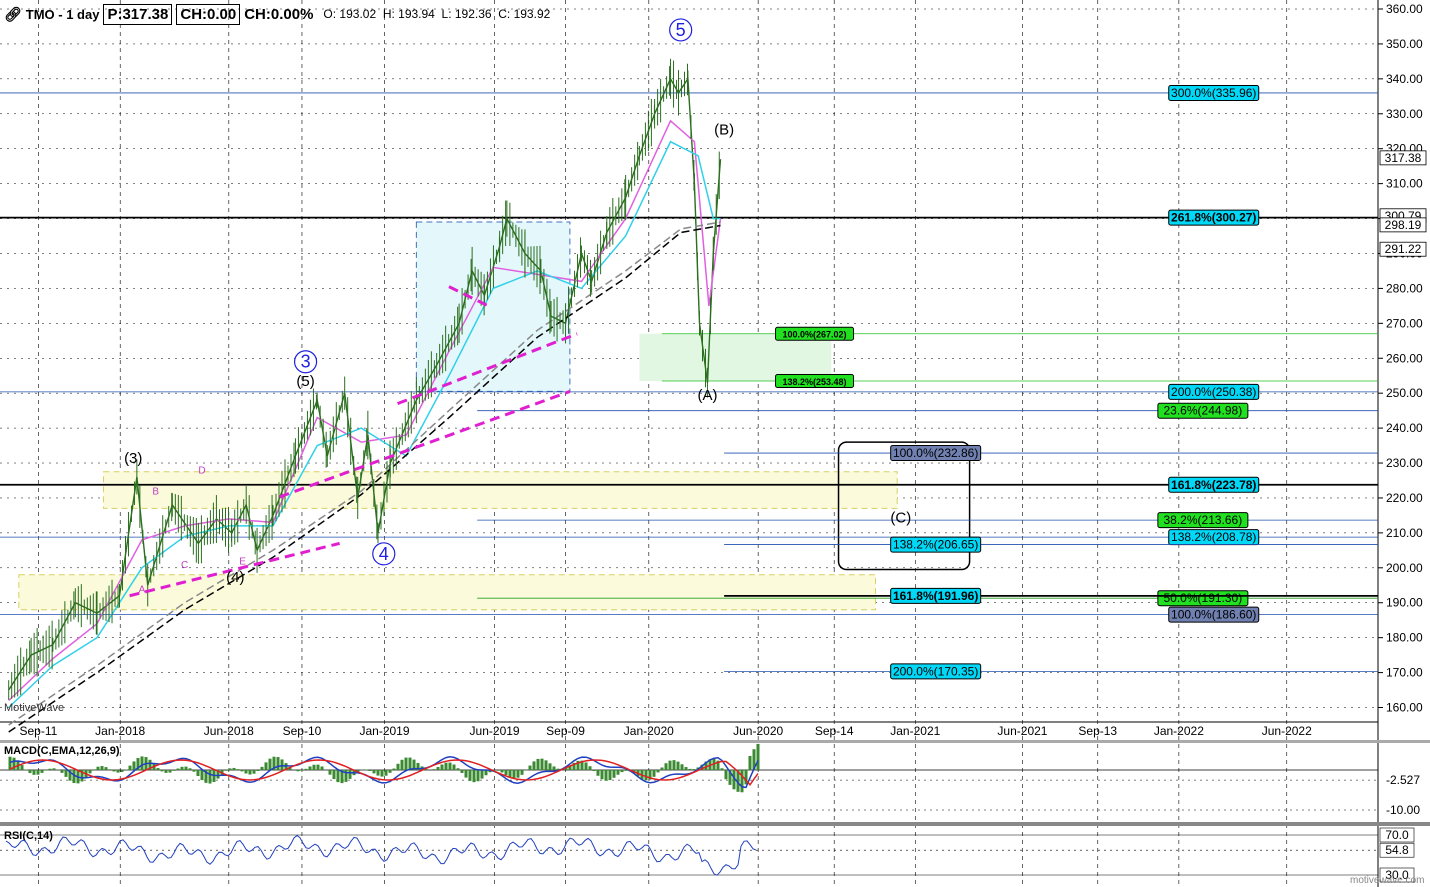 The image size is (1430, 887). Describe the element at coordinates (565, 731) in the screenshot. I see `x-tick-label: Sep-09` at that location.